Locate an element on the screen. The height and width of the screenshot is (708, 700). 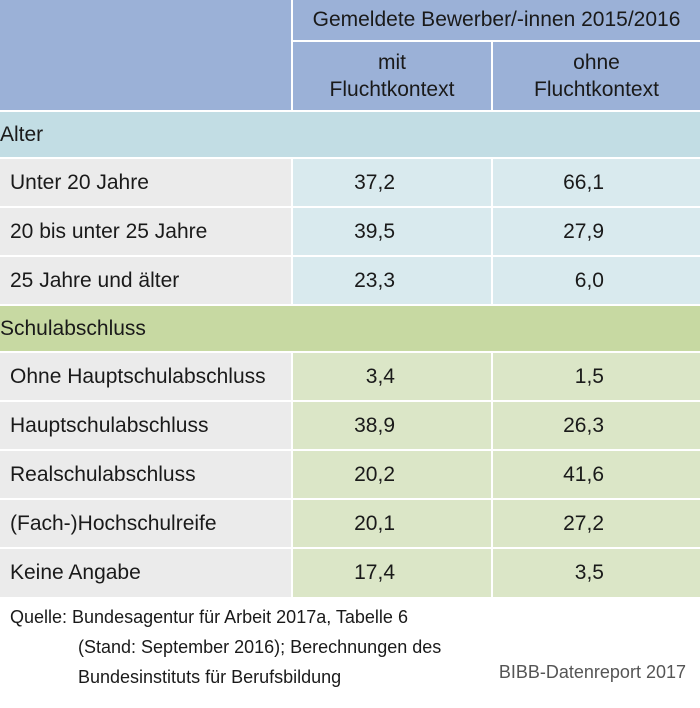
row-label: (Fach-)Hochschulreife is located at coordinates (146, 523).